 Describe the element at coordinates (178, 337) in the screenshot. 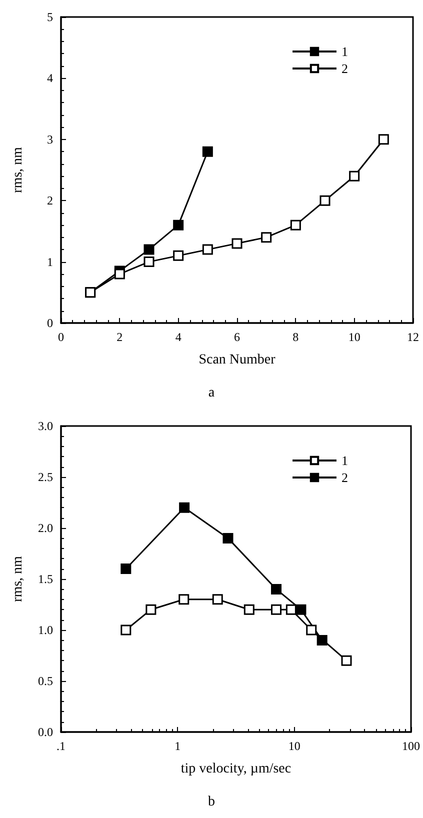

I see `x-tick-label: 4` at that location.